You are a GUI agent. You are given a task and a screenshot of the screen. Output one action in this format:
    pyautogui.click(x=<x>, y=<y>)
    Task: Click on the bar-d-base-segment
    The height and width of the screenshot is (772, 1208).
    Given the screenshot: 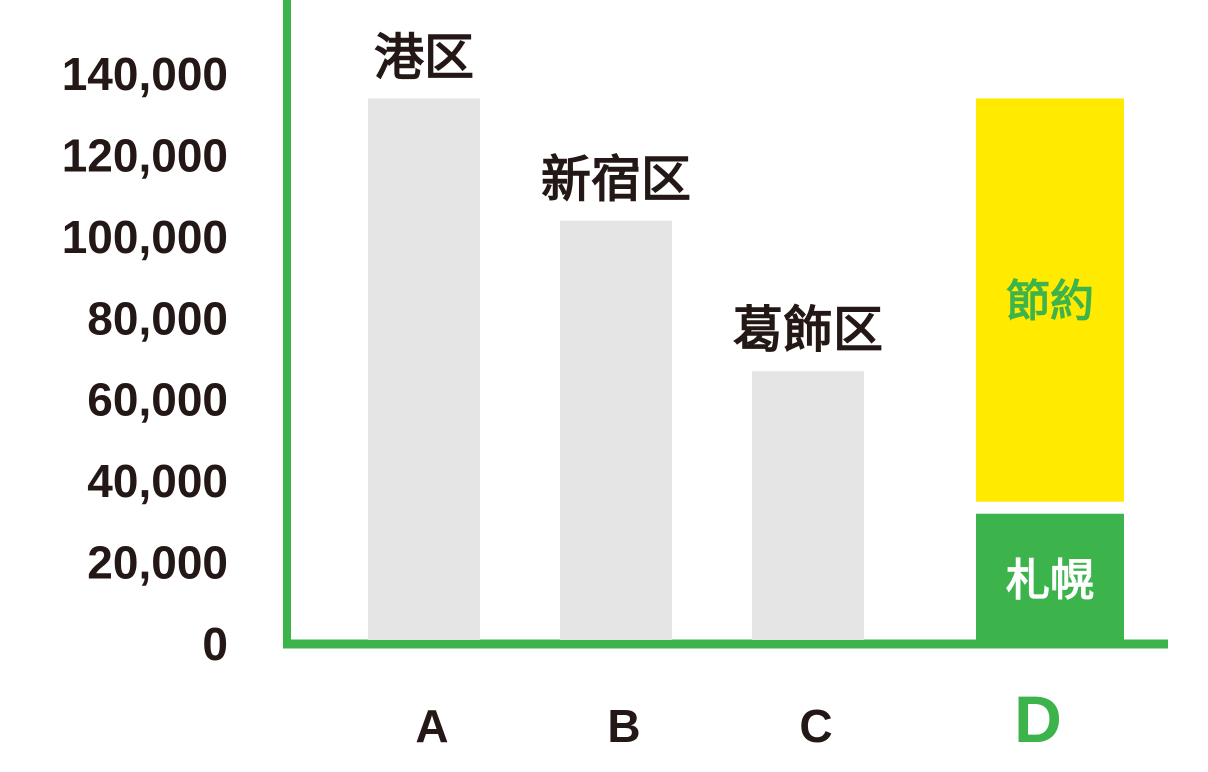 What is the action you would take?
    pyautogui.click(x=1050, y=578)
    